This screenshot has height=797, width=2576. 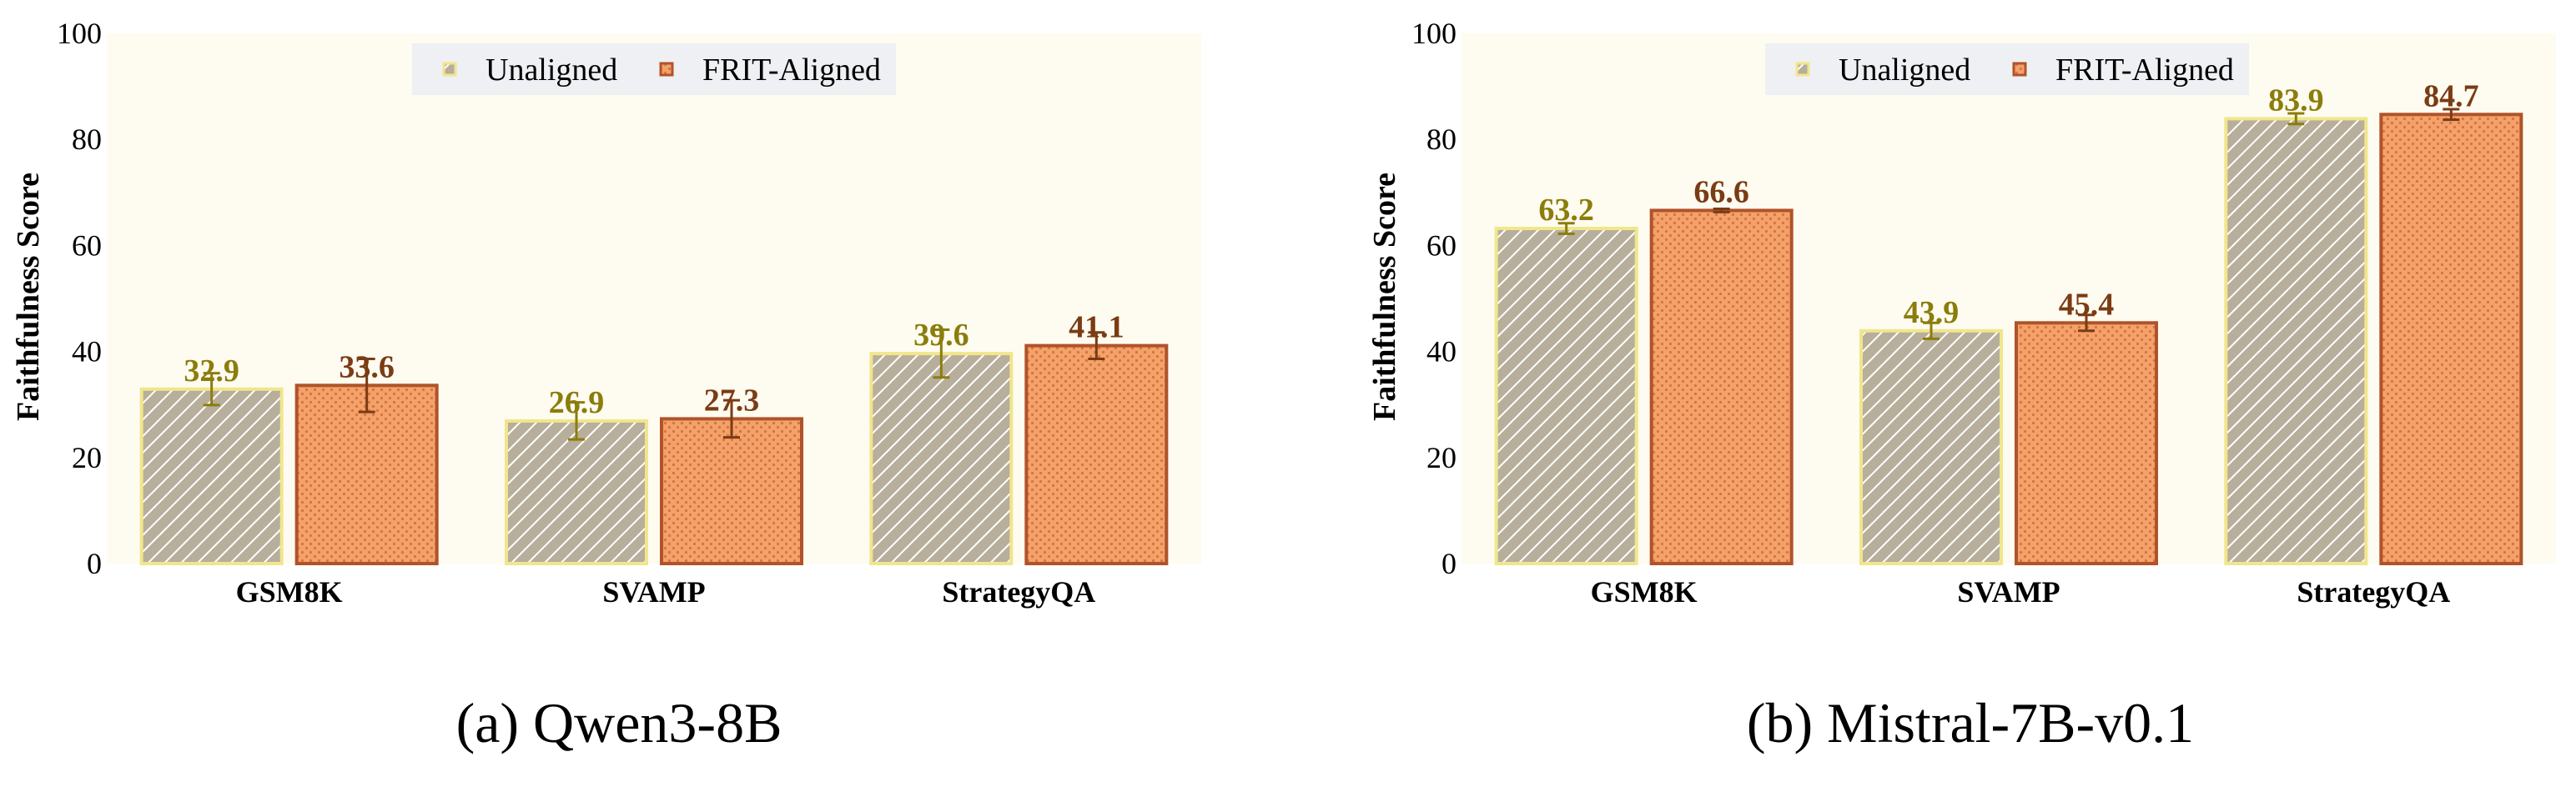 I want to click on data-label: 27.3, so click(x=732, y=401).